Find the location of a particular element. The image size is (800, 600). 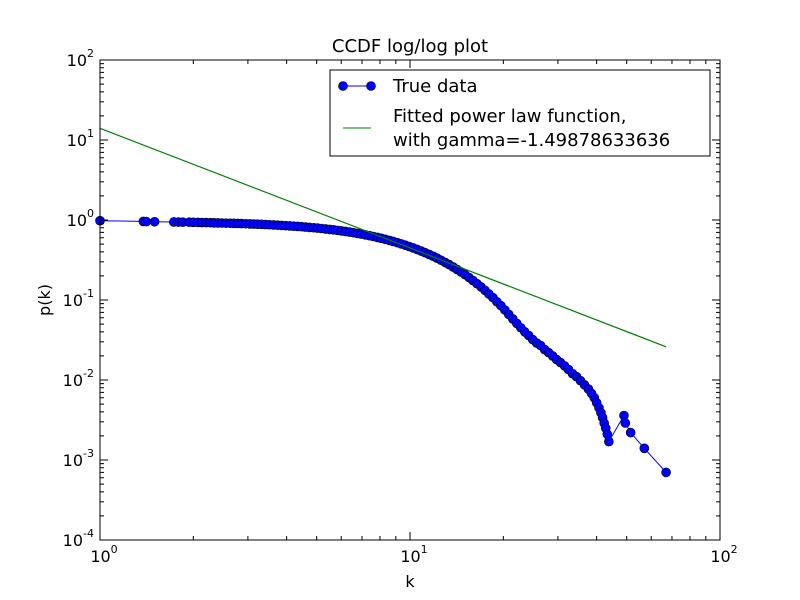

y-tick-label: 10⁻⁴ is located at coordinates (78, 538).